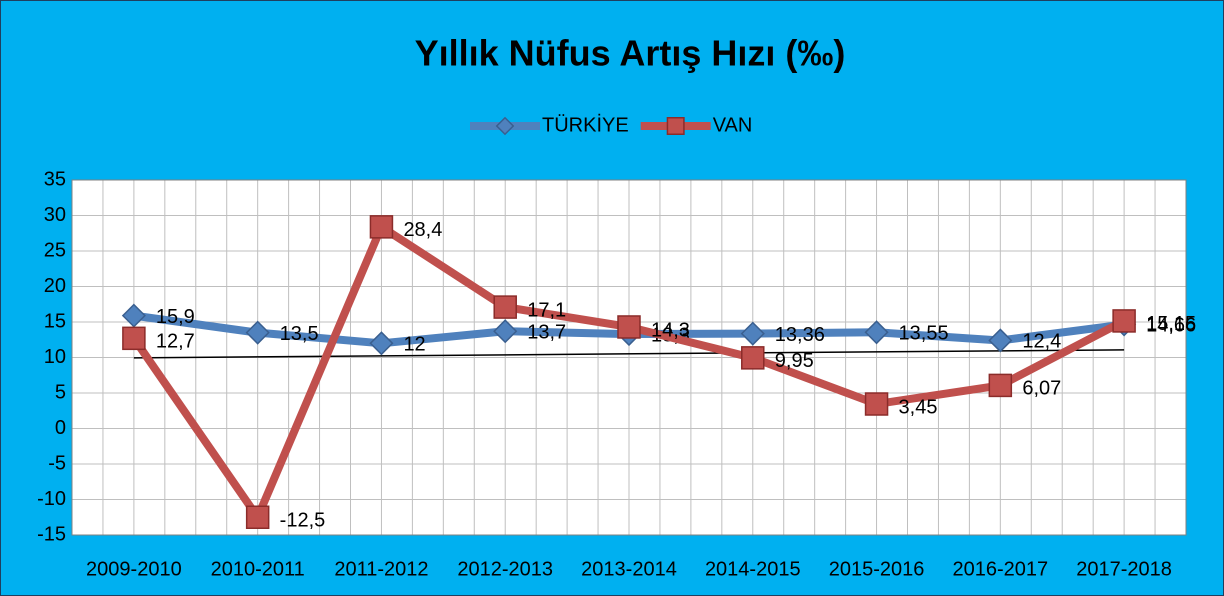 The height and width of the screenshot is (596, 1224). Describe the element at coordinates (55, 357) in the screenshot. I see `y-tick-label: 10` at that location.